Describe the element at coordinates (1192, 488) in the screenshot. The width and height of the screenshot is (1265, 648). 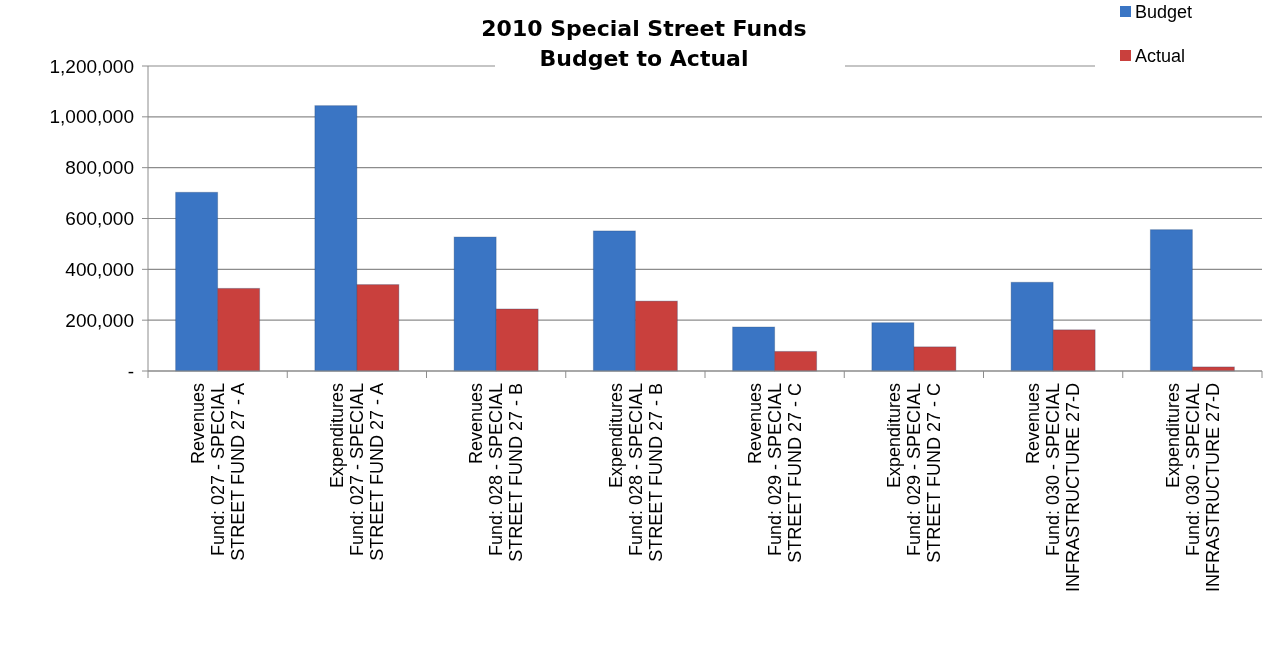
I see `x-tick-label: Expenditures Fund: 030 - SPECIAL INFRASTRUCTURE 27-D` at that location.